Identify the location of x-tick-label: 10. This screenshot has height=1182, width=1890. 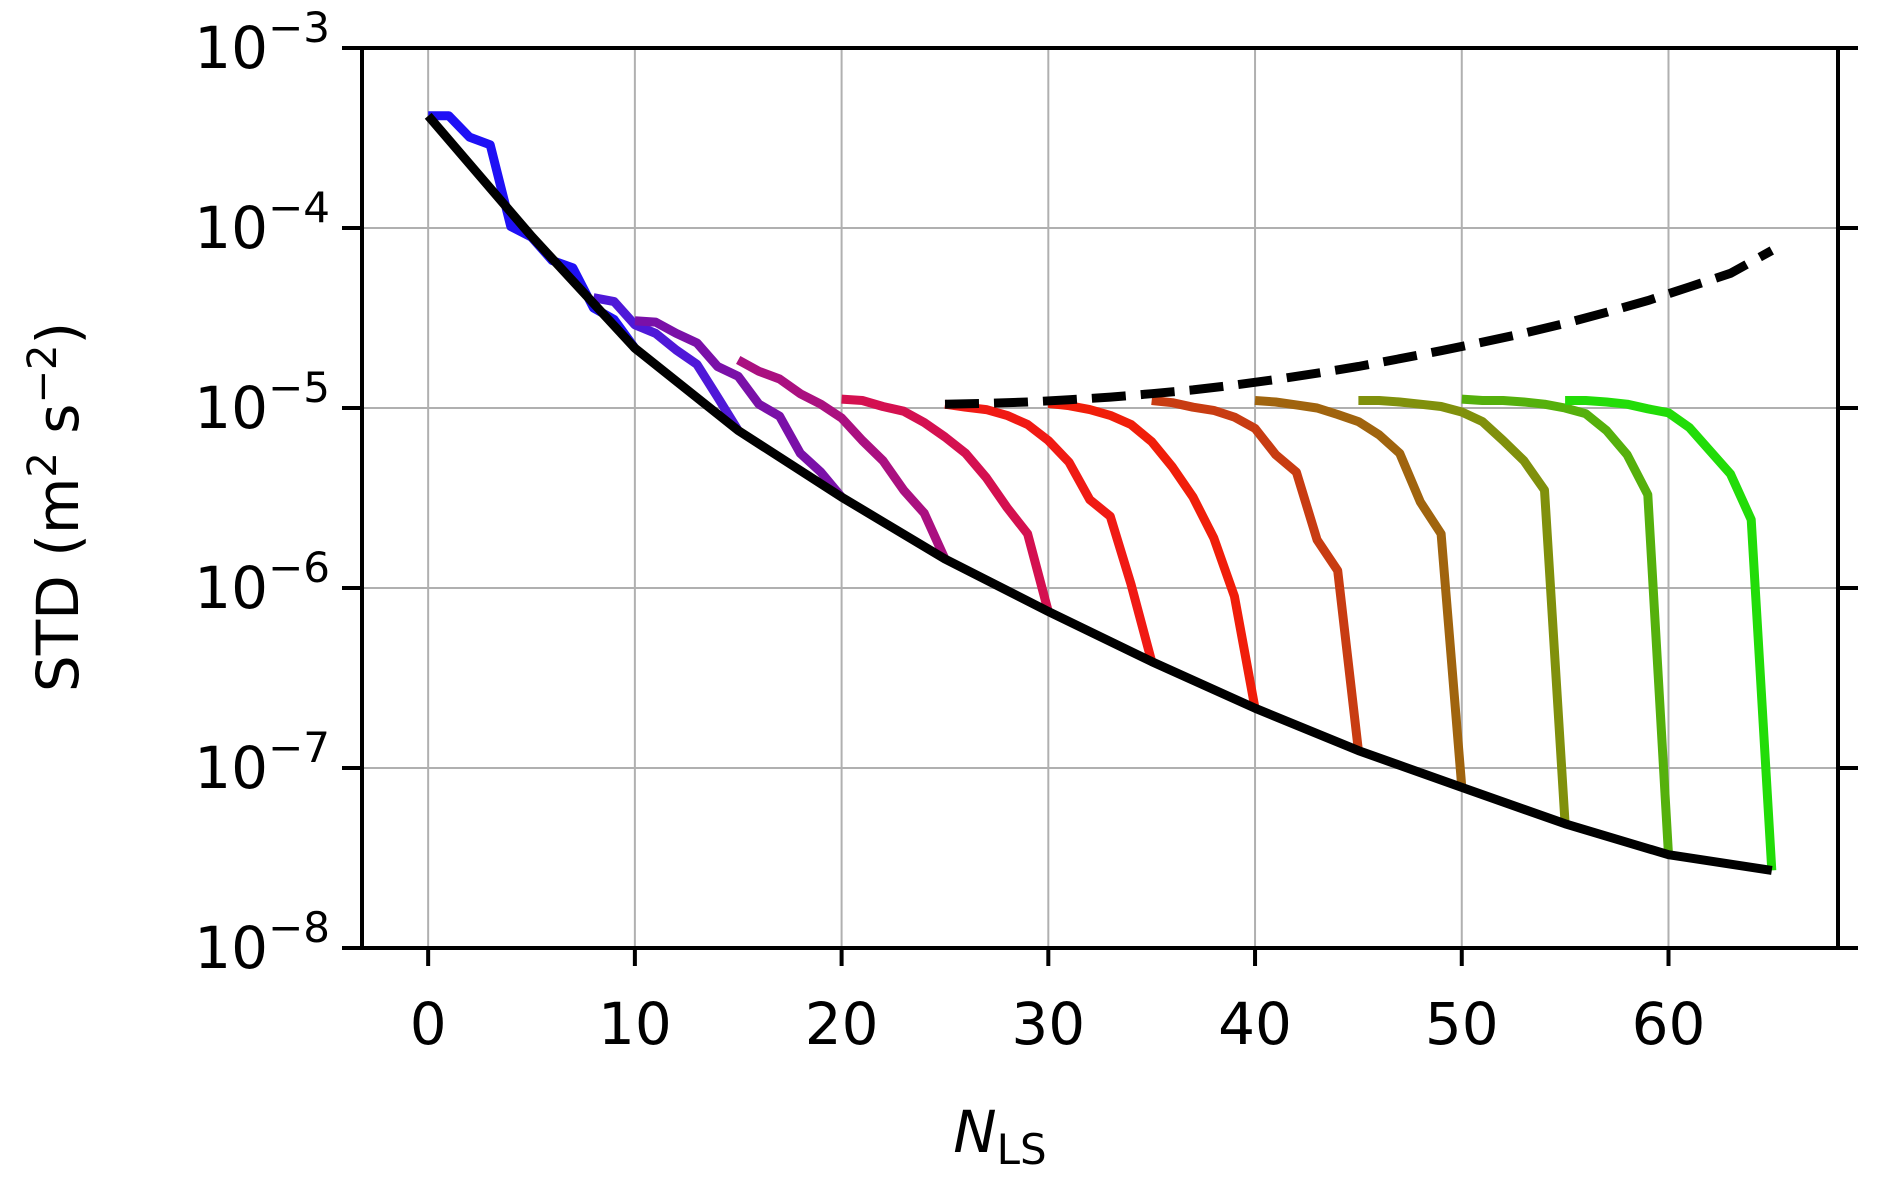
(635, 1024).